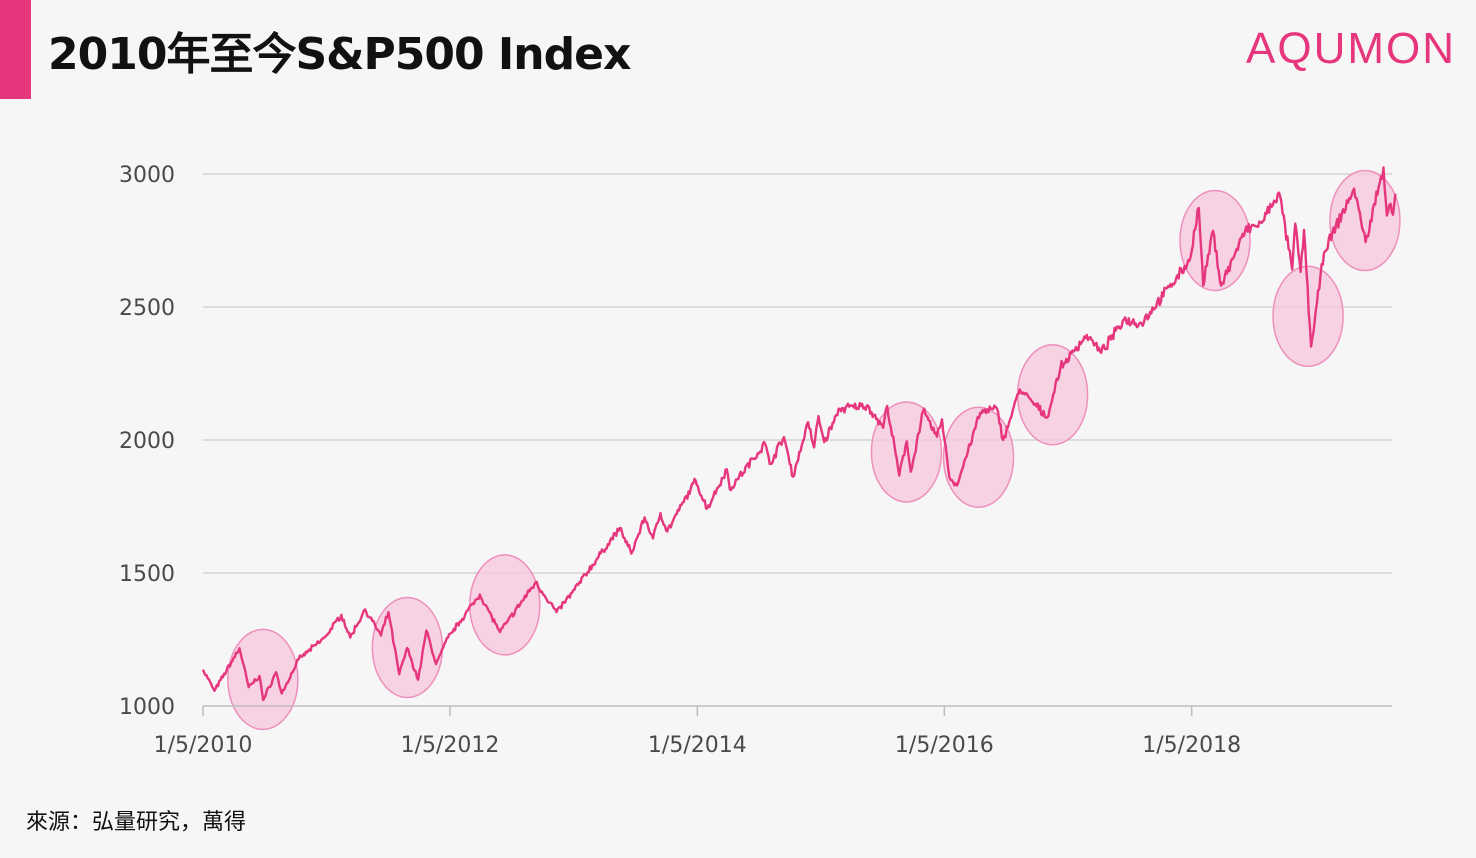 This screenshot has height=858, width=1476. What do you see at coordinates (203, 745) in the screenshot?
I see `x-tick-label: 1/5/2010` at bounding box center [203, 745].